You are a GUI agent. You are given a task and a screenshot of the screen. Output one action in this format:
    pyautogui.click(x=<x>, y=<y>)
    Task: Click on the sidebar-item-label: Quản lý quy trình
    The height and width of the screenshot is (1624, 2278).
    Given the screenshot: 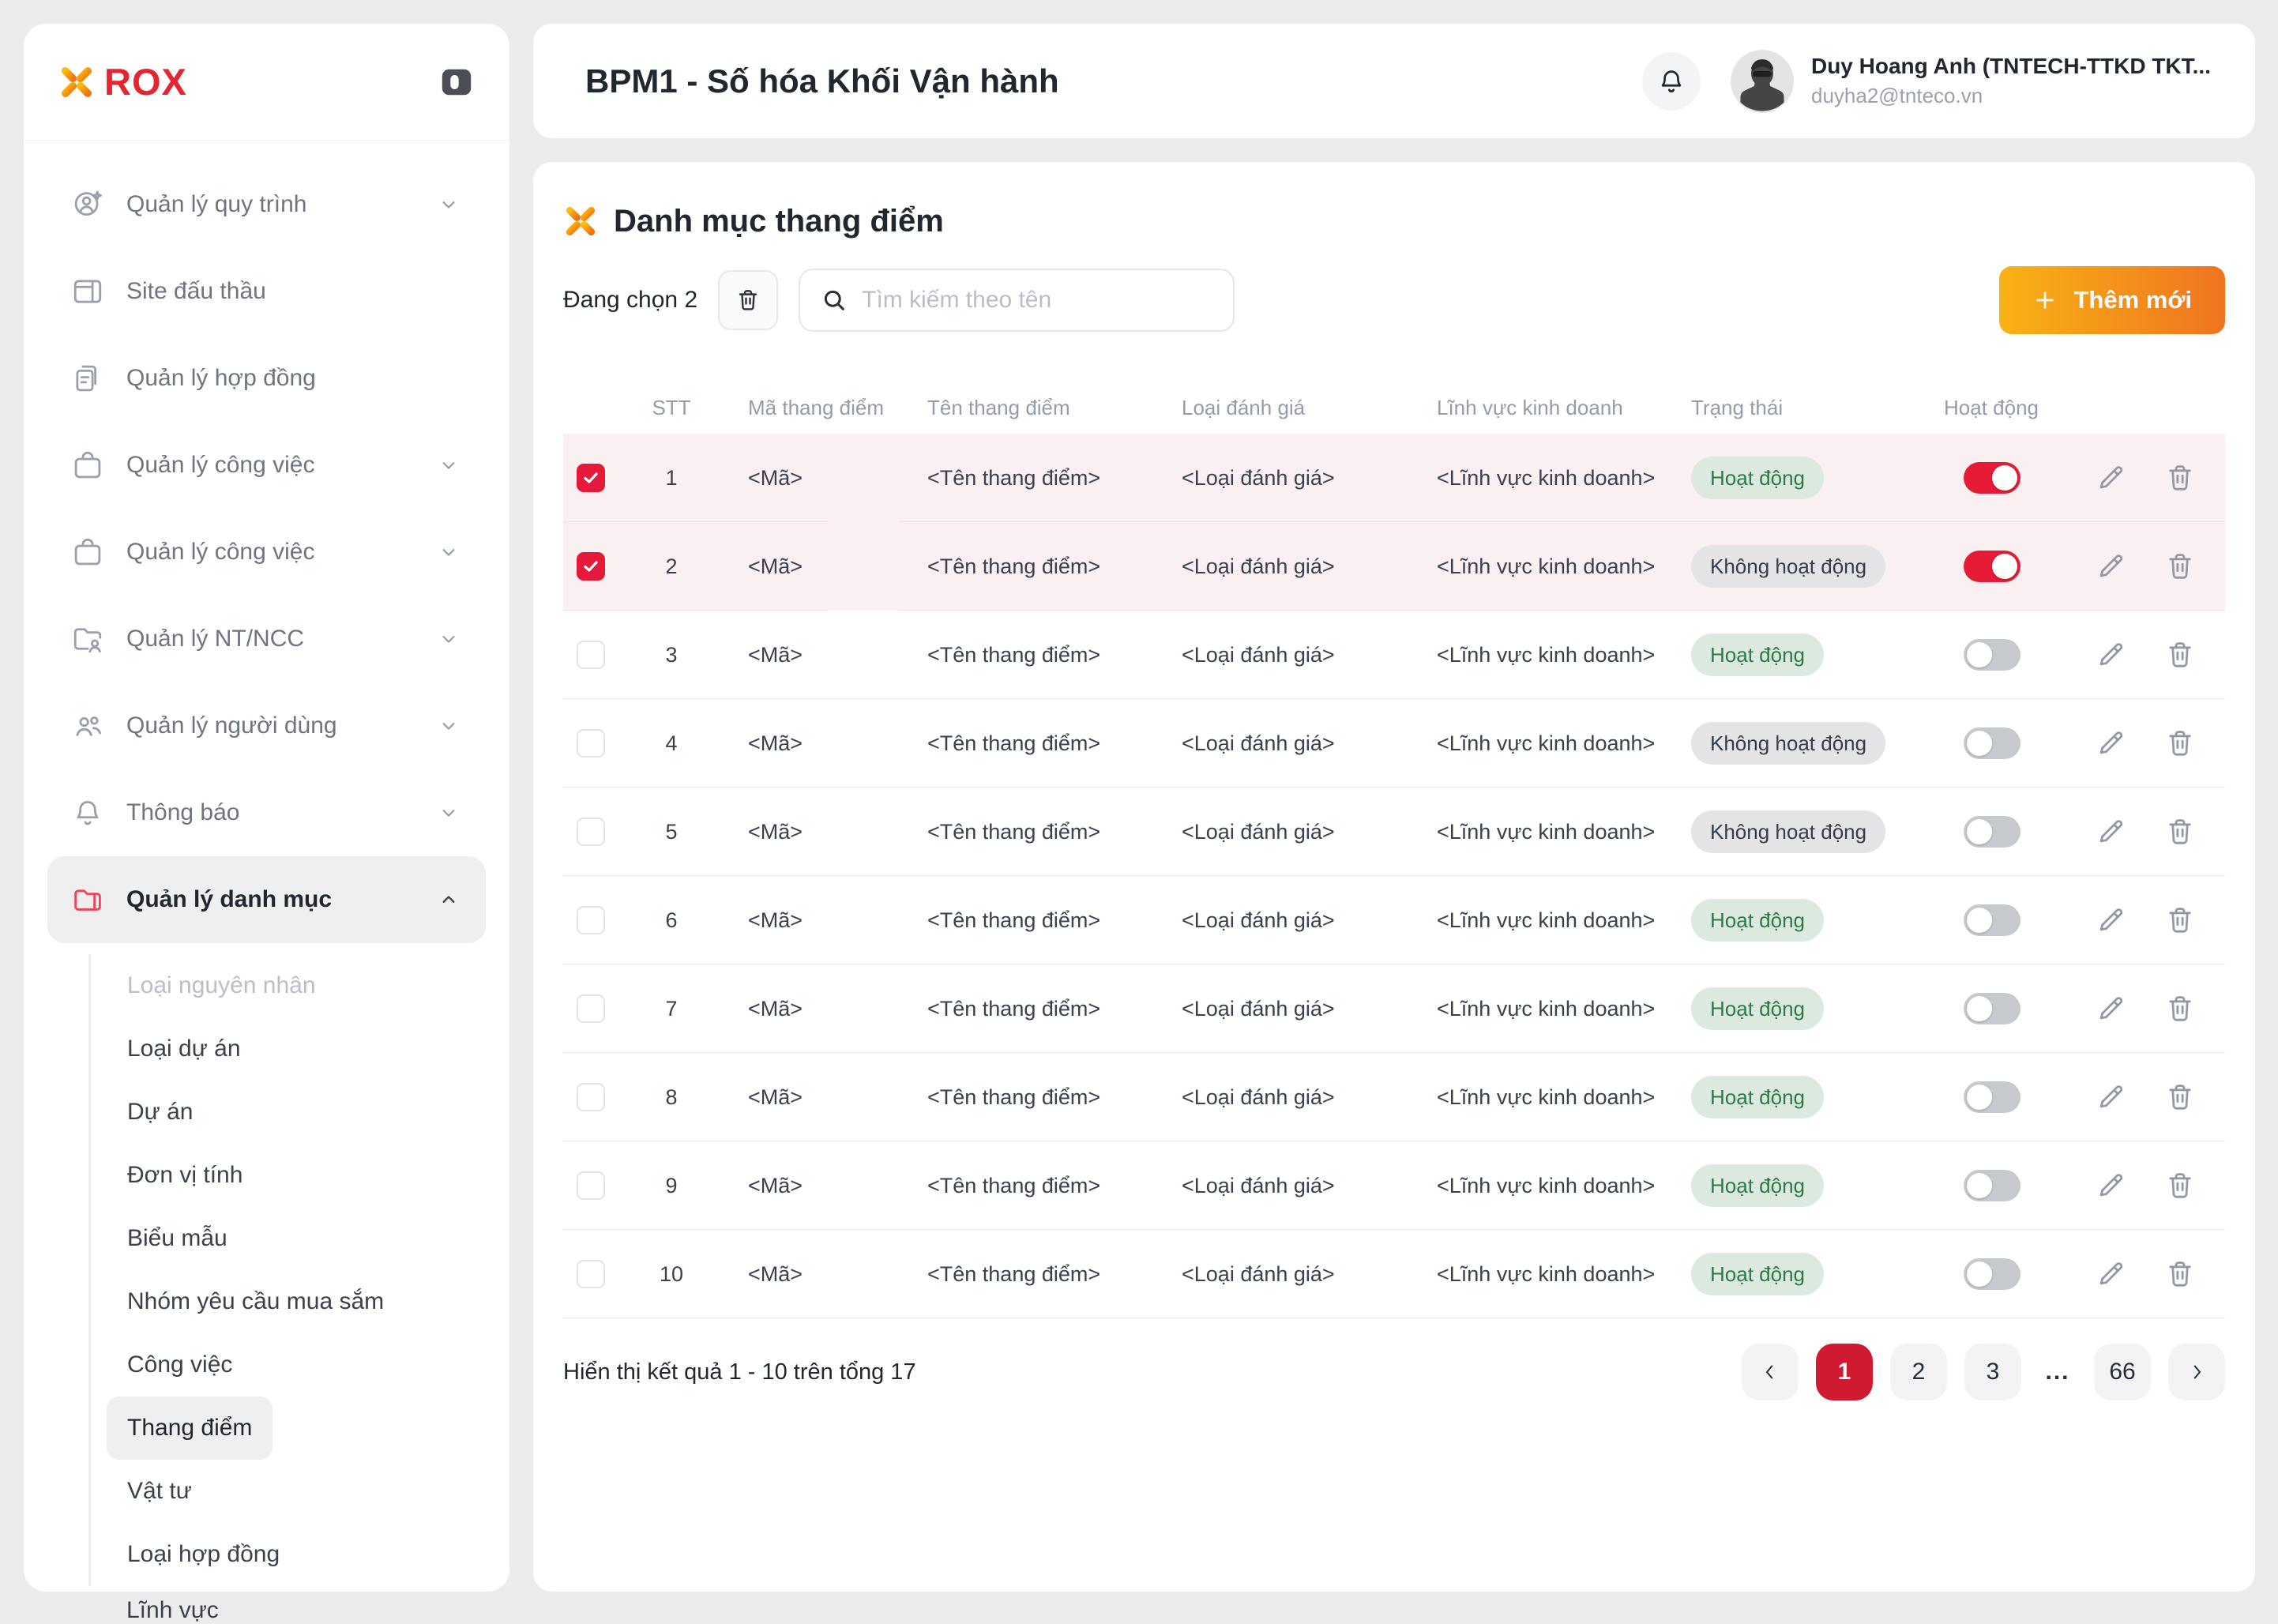 What is the action you would take?
    pyautogui.click(x=217, y=204)
    